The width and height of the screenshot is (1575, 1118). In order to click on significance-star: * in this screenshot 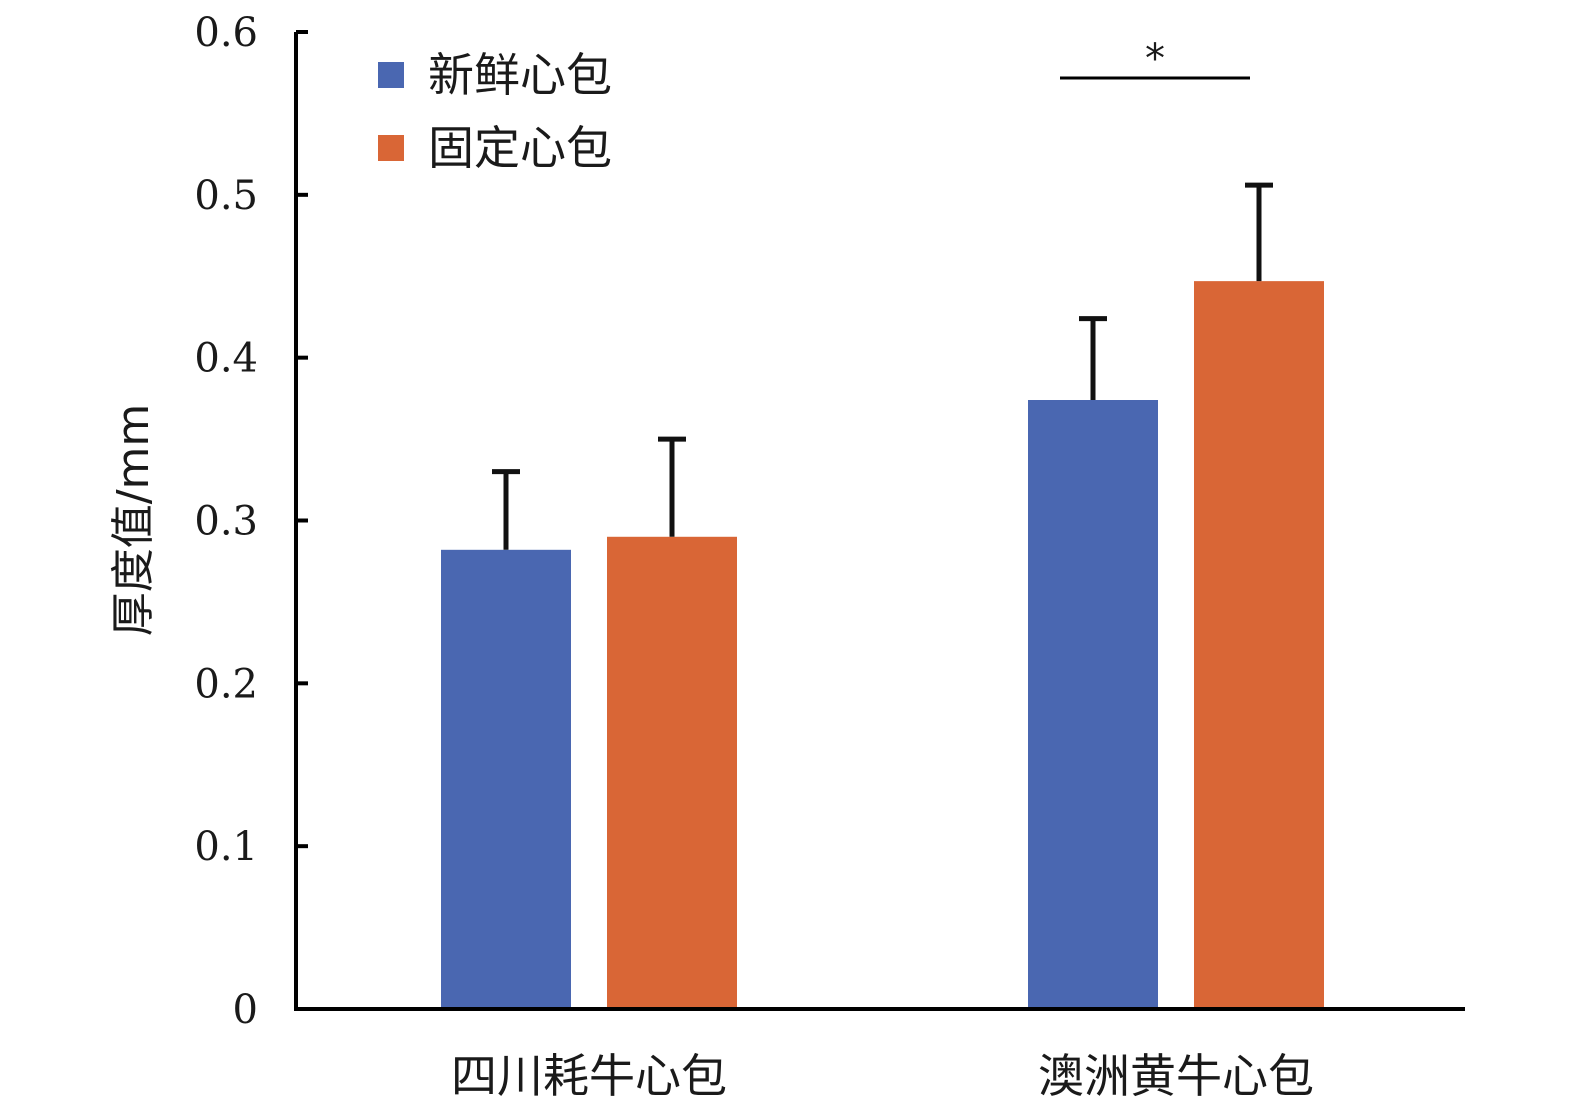, I will do `click(1155, 59)`.